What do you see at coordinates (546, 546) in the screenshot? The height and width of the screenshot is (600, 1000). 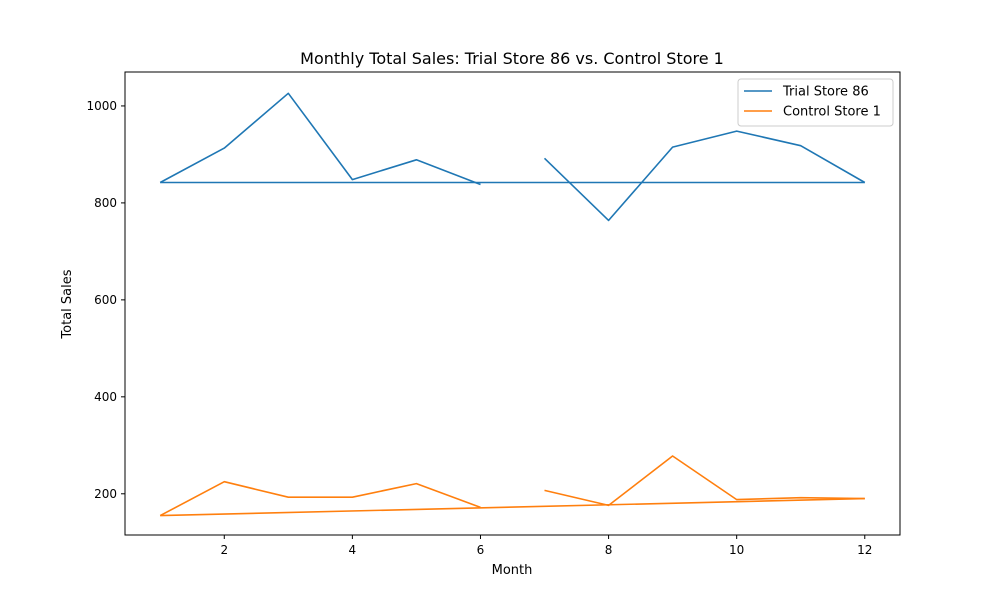 I see `x-axis: 2 4 6 8 10 12` at bounding box center [546, 546].